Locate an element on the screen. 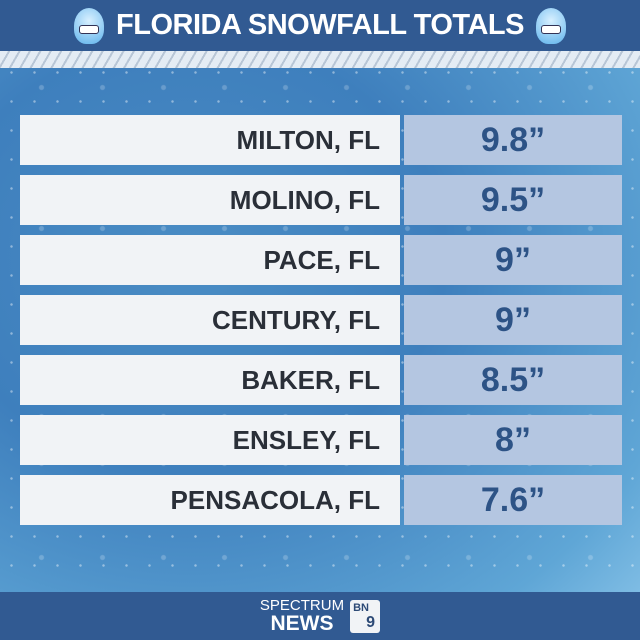 The height and width of the screenshot is (640, 640). location-label: ENSLEY, FL is located at coordinates (210, 440).